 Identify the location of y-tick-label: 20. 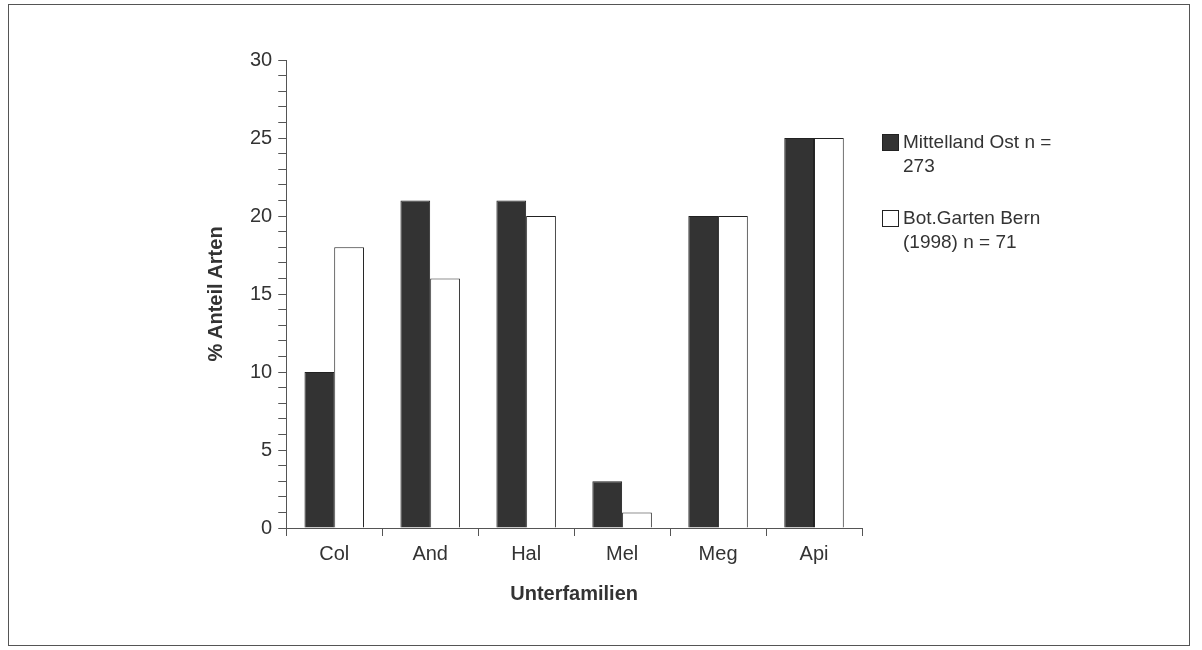
(261, 214).